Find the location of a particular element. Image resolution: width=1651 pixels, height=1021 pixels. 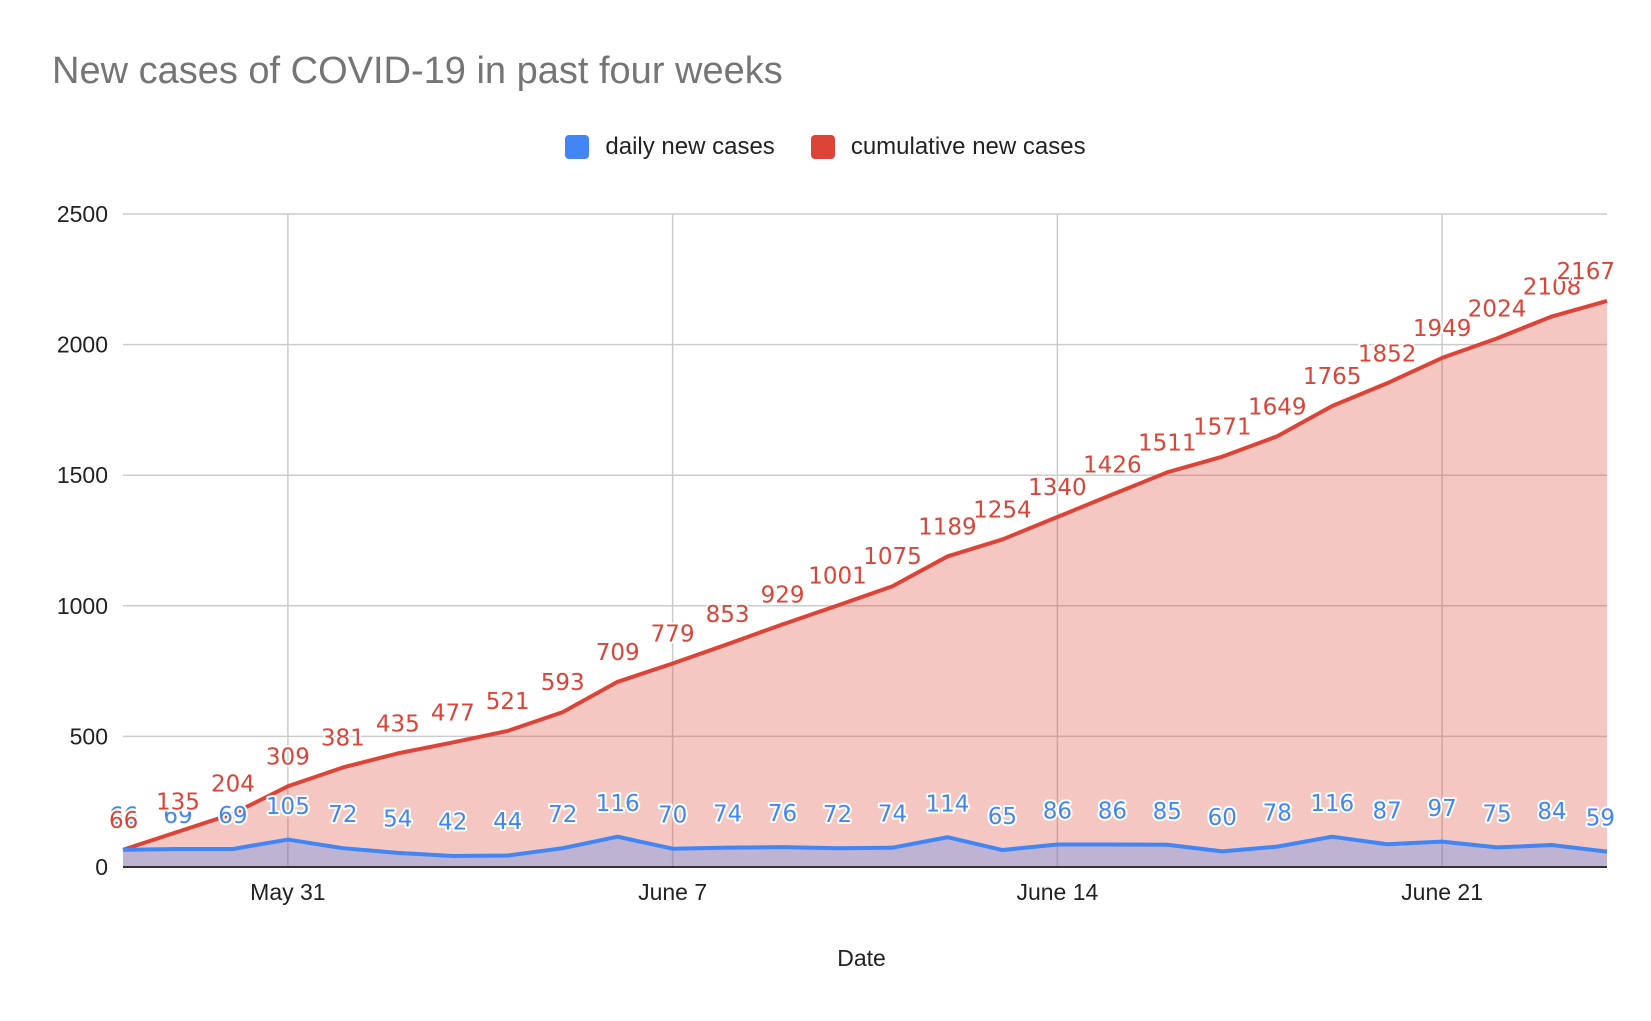

data-label-cumulative: 1075 is located at coordinates (892, 557).